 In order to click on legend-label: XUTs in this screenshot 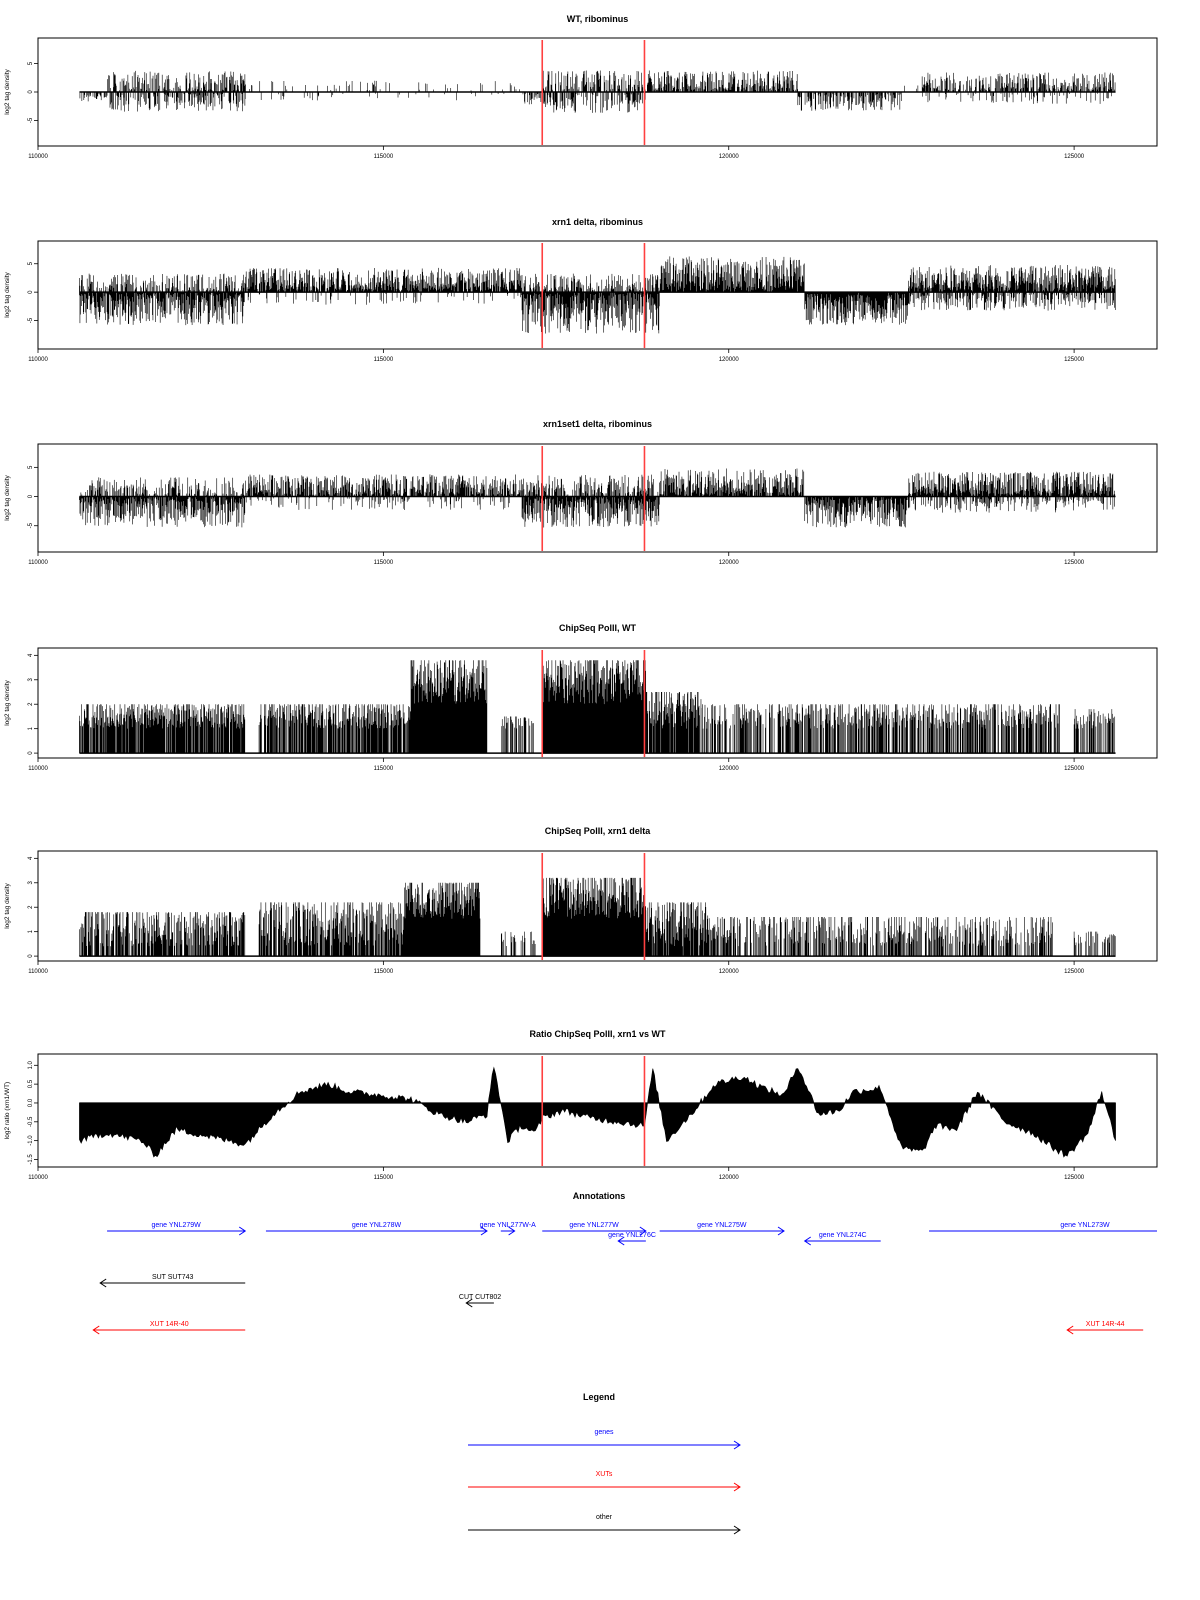, I will do `click(604, 1474)`.